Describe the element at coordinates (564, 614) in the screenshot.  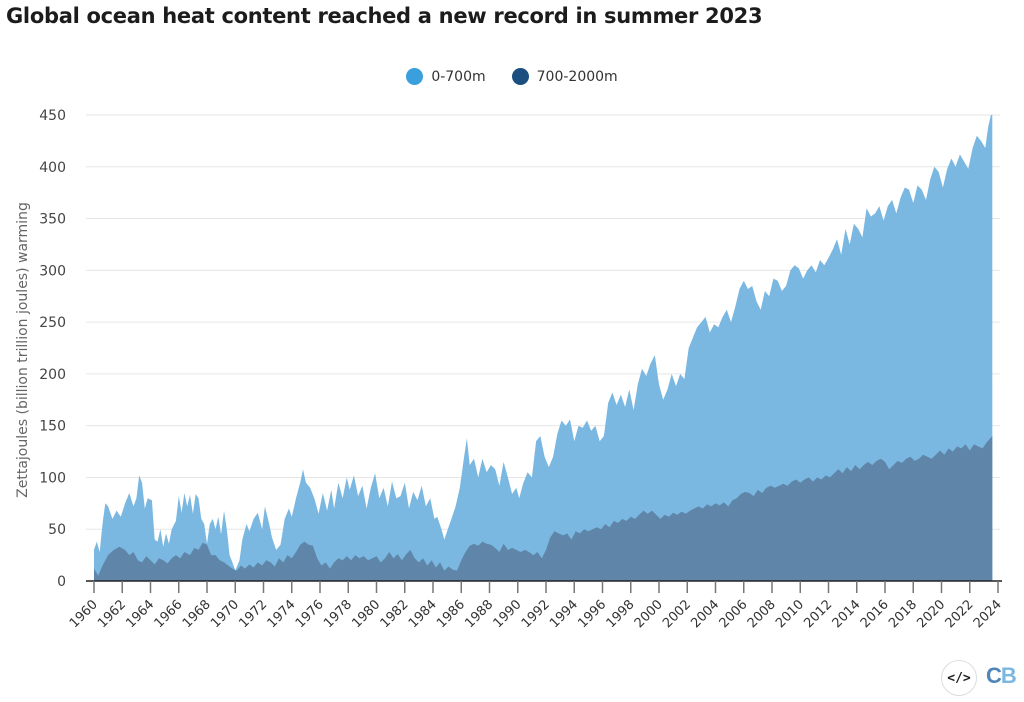
I see `x-tick-label: 1994` at that location.